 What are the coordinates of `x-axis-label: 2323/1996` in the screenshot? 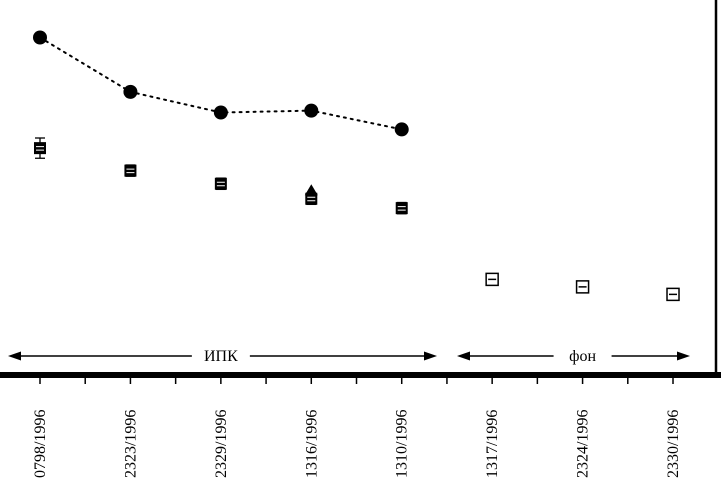 It's located at (130, 444).